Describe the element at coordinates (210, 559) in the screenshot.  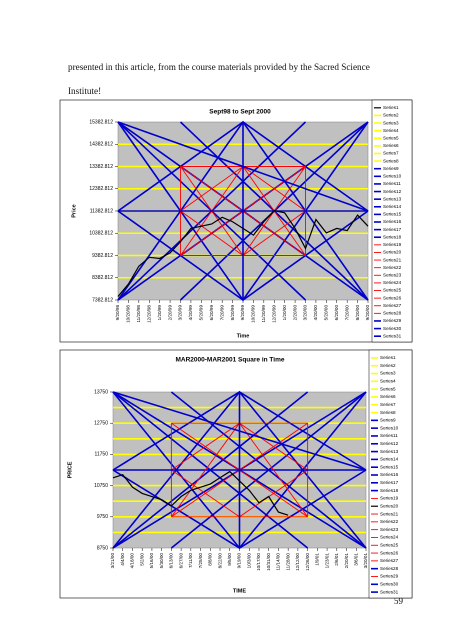
I see `x-tick-label: 8/8/00` at that location.